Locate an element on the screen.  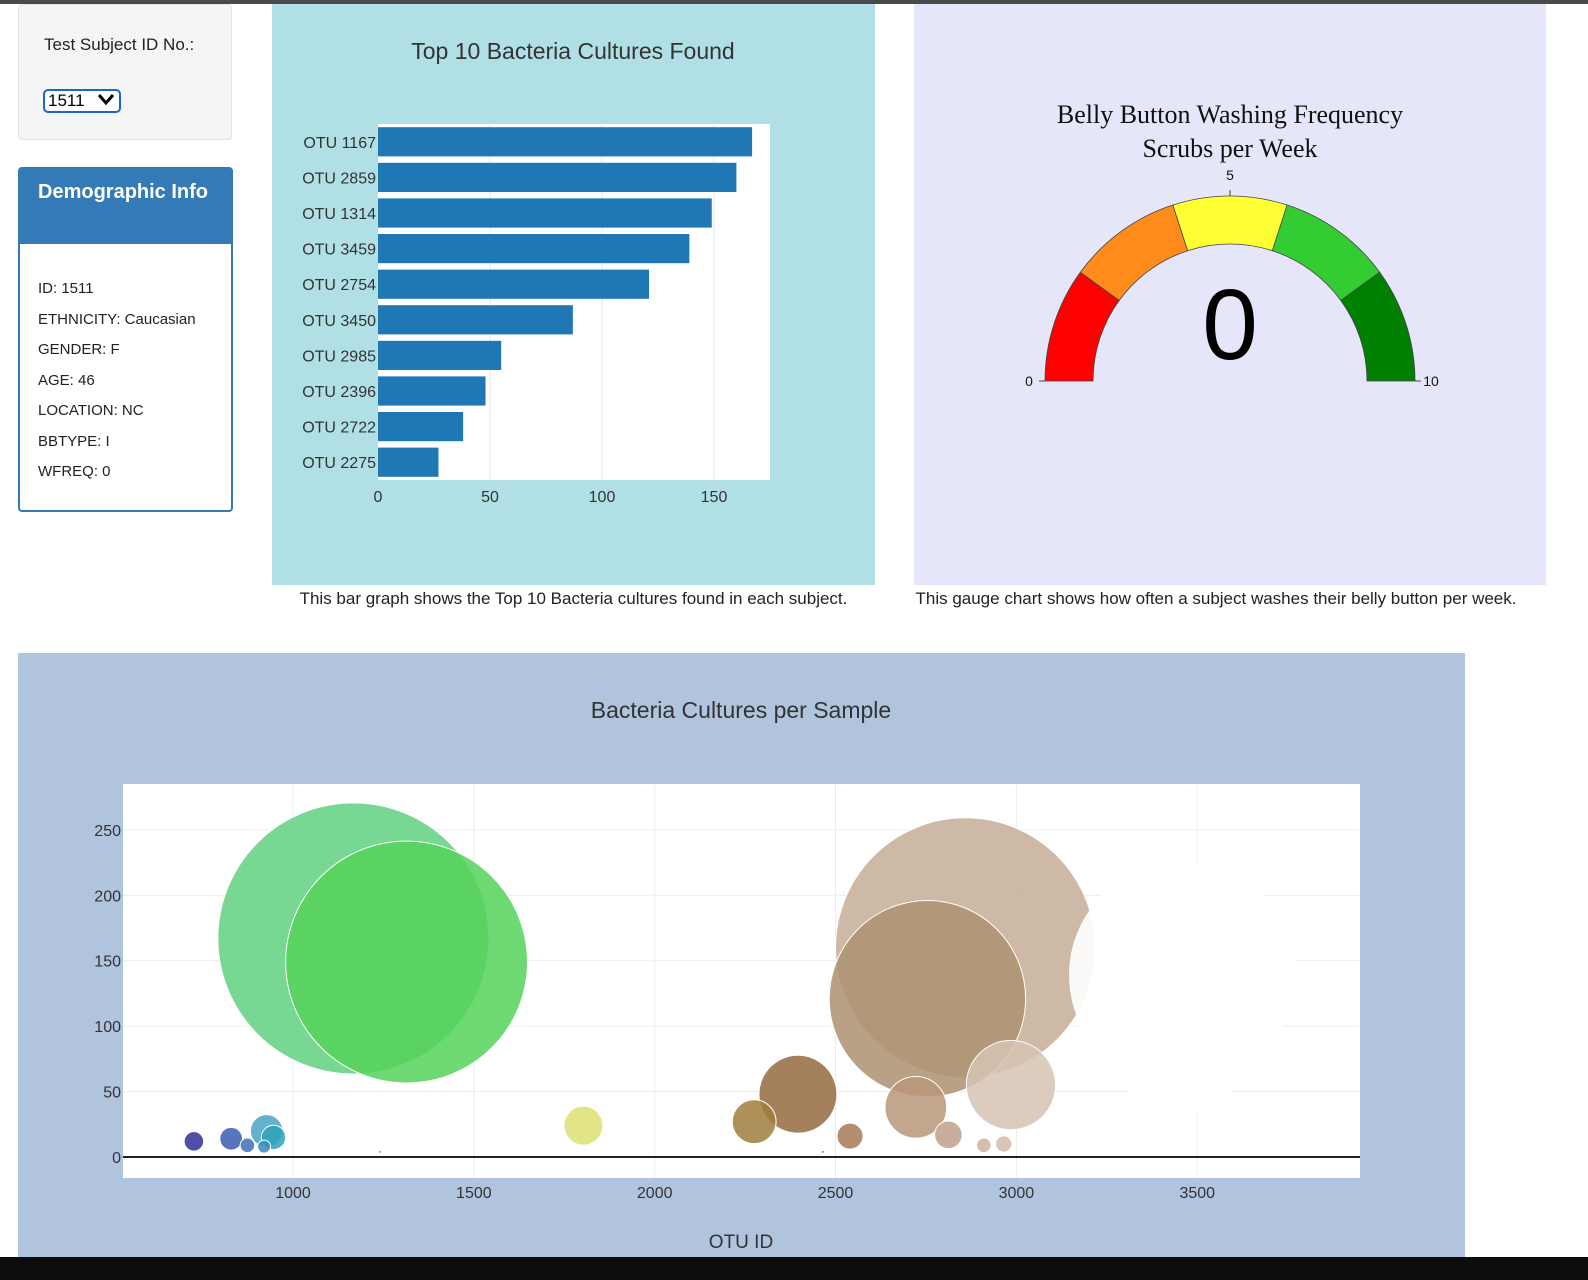
demographic-line: GENDER: F is located at coordinates (79, 349).